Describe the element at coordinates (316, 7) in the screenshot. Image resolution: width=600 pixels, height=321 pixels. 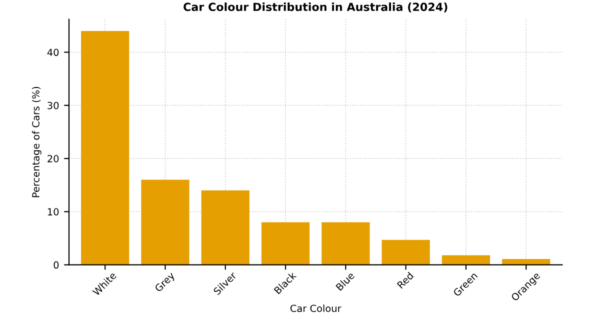
I see `chart-title: Car Colour Distribution in Australia (2024)` at that location.